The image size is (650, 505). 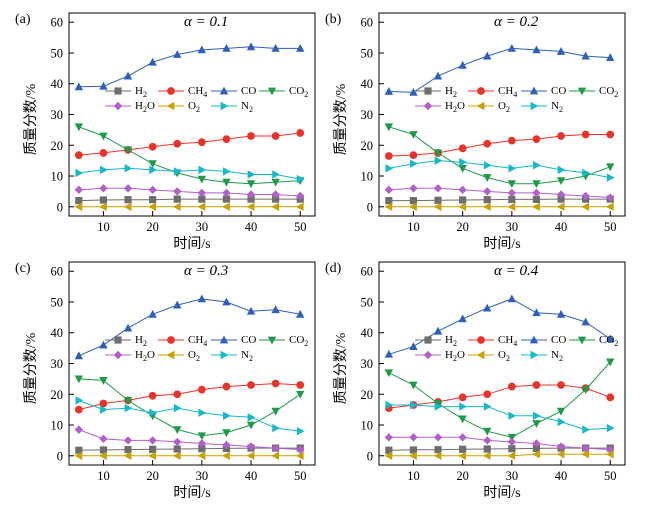 What do you see at coordinates (462, 476) in the screenshot?
I see `x-tick-label: 20` at bounding box center [462, 476].